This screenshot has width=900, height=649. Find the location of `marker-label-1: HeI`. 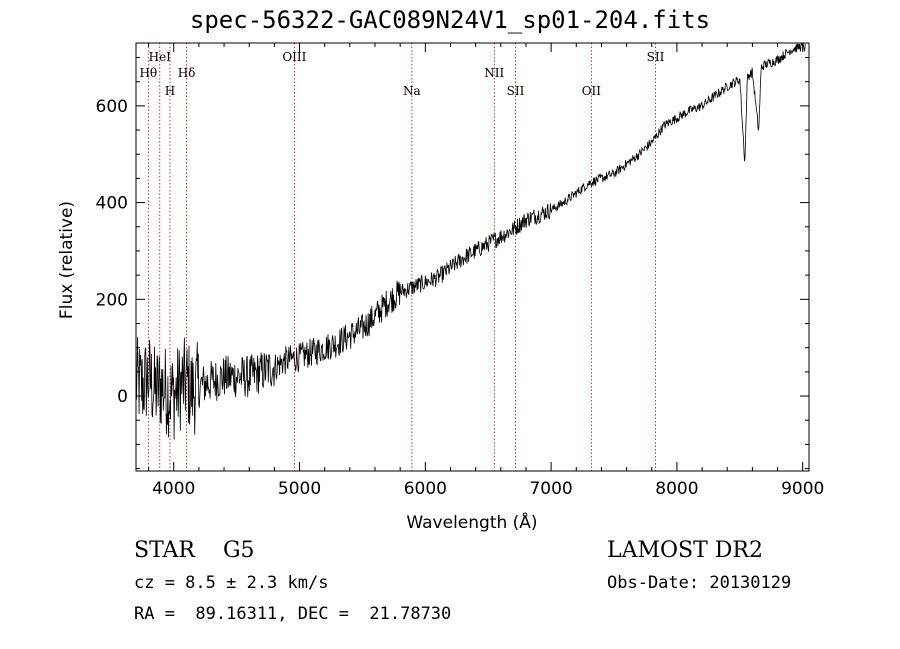

marker-label-1: HeI is located at coordinates (160, 57).